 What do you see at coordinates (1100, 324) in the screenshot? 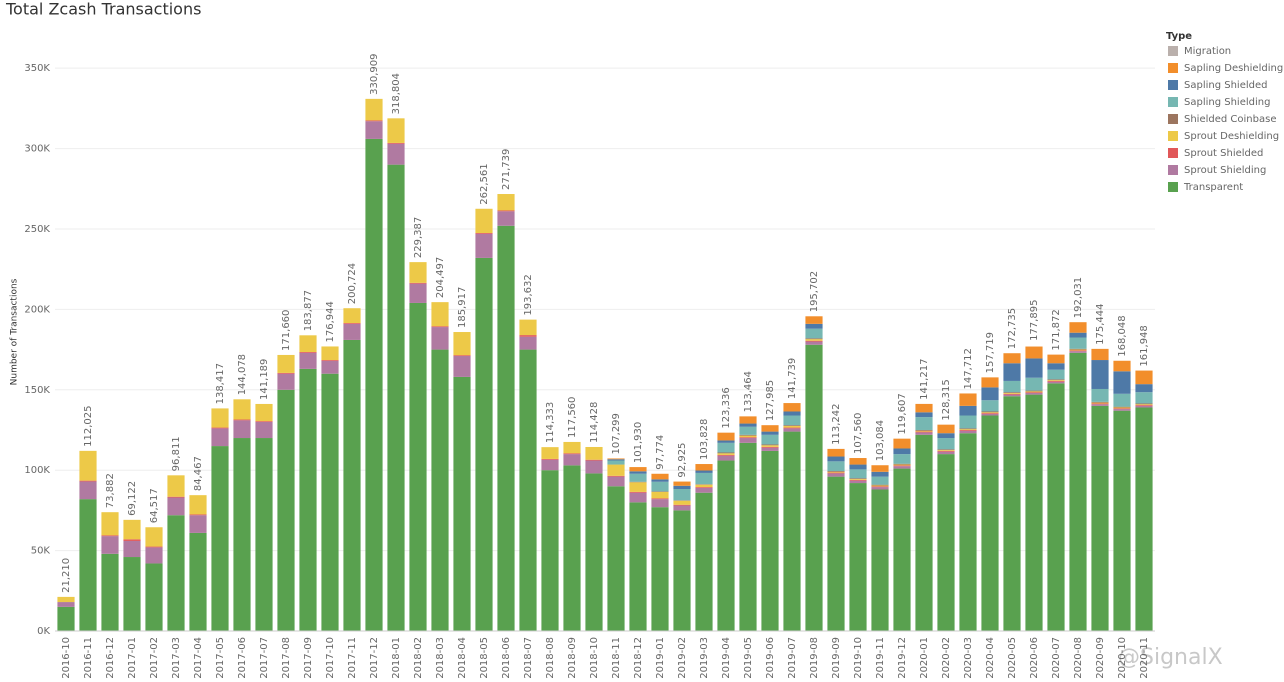
I see `total-label: 175,444` at bounding box center [1100, 324].